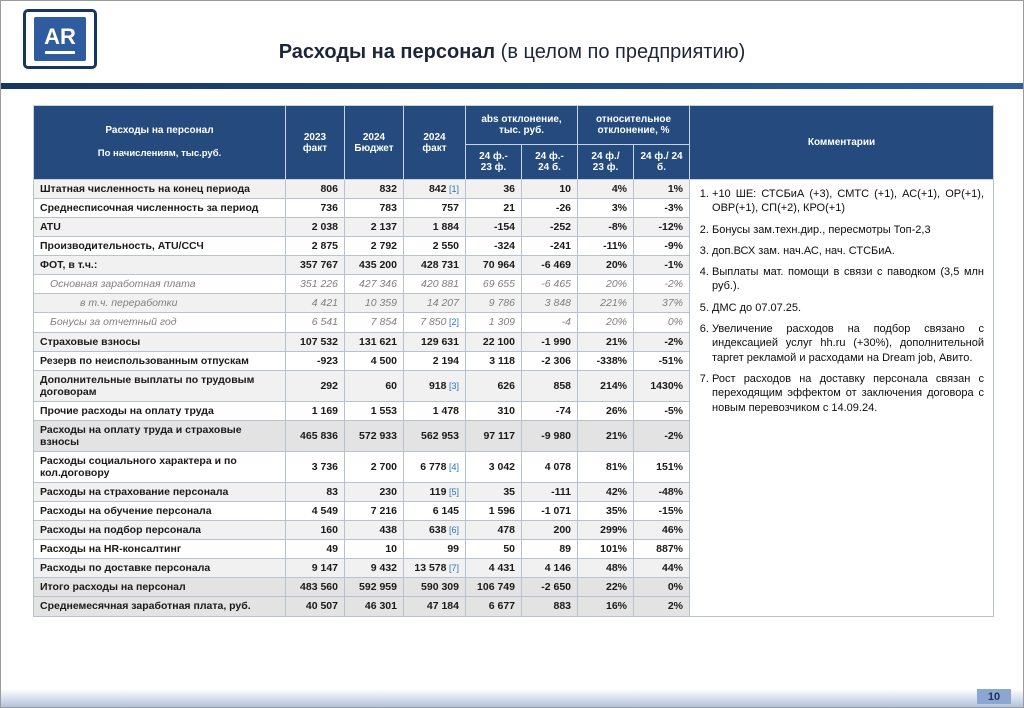 The height and width of the screenshot is (708, 1024). What do you see at coordinates (493, 467) in the screenshot?
I see `cell-d_abs_23: 3 042` at bounding box center [493, 467].